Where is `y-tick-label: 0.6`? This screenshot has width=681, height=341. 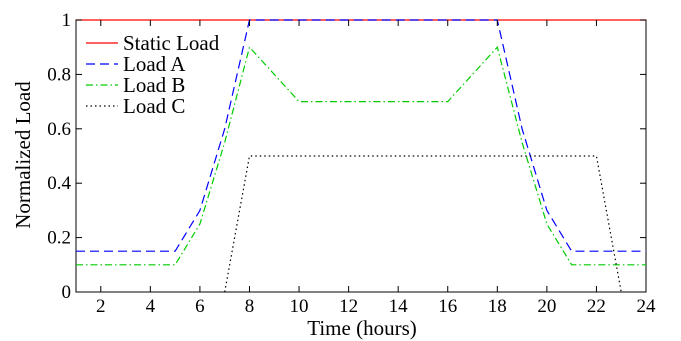
y-tick-label: 0.6 is located at coordinates (59, 129).